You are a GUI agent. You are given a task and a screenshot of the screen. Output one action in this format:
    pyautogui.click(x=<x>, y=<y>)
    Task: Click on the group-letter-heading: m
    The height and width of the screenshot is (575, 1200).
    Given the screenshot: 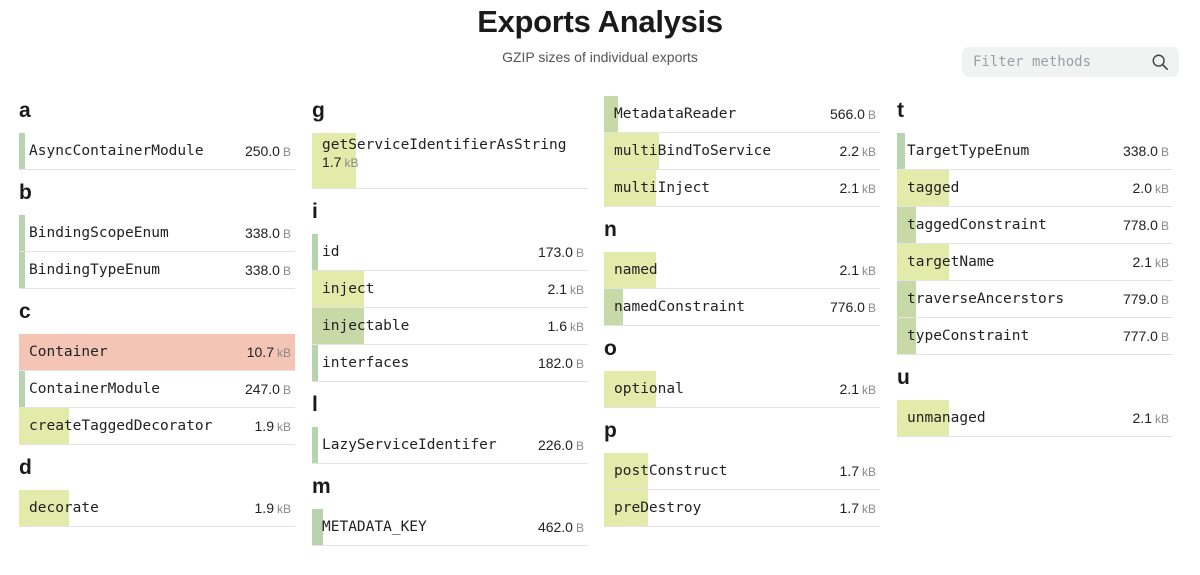 What is the action you would take?
    pyautogui.click(x=321, y=486)
    